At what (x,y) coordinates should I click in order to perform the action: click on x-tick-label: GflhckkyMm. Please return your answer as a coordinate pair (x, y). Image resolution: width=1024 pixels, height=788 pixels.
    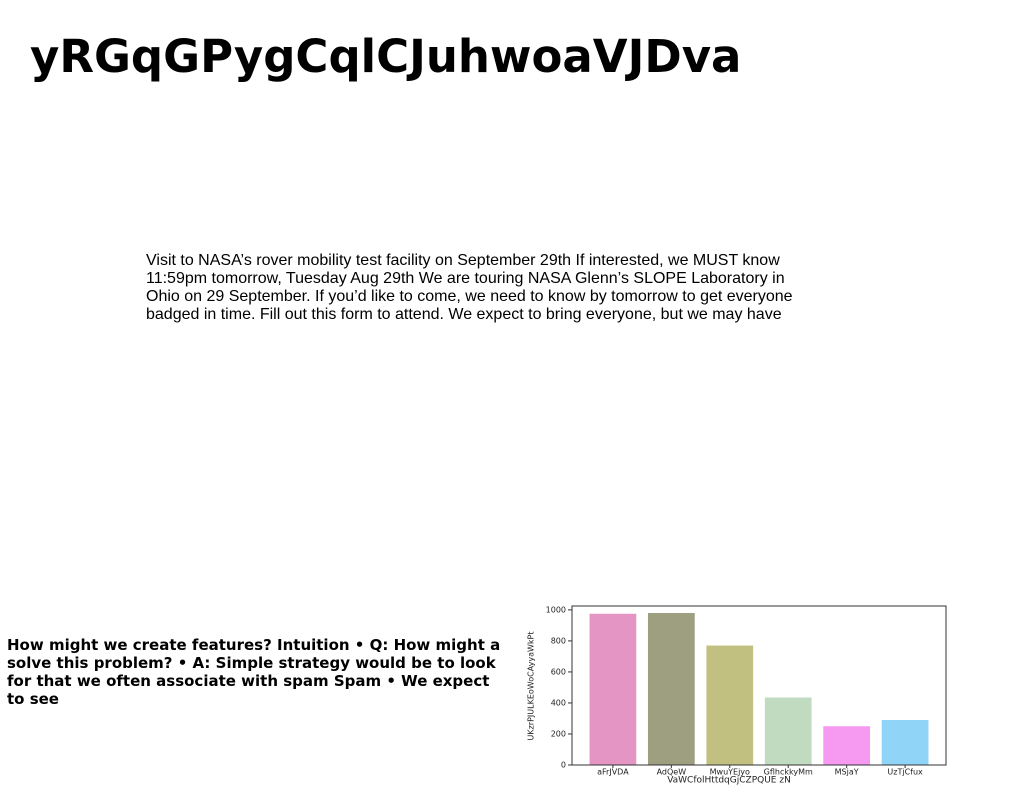
    Looking at the image, I should click on (788, 772).